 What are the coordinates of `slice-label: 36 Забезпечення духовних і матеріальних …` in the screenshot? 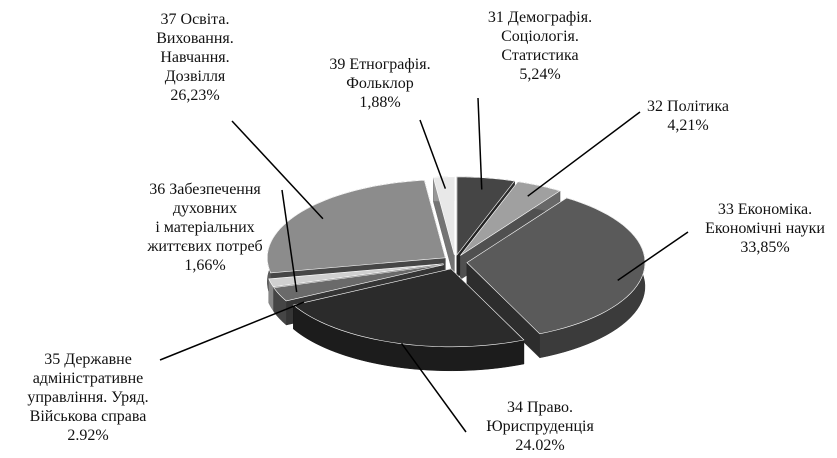 It's located at (204, 227).